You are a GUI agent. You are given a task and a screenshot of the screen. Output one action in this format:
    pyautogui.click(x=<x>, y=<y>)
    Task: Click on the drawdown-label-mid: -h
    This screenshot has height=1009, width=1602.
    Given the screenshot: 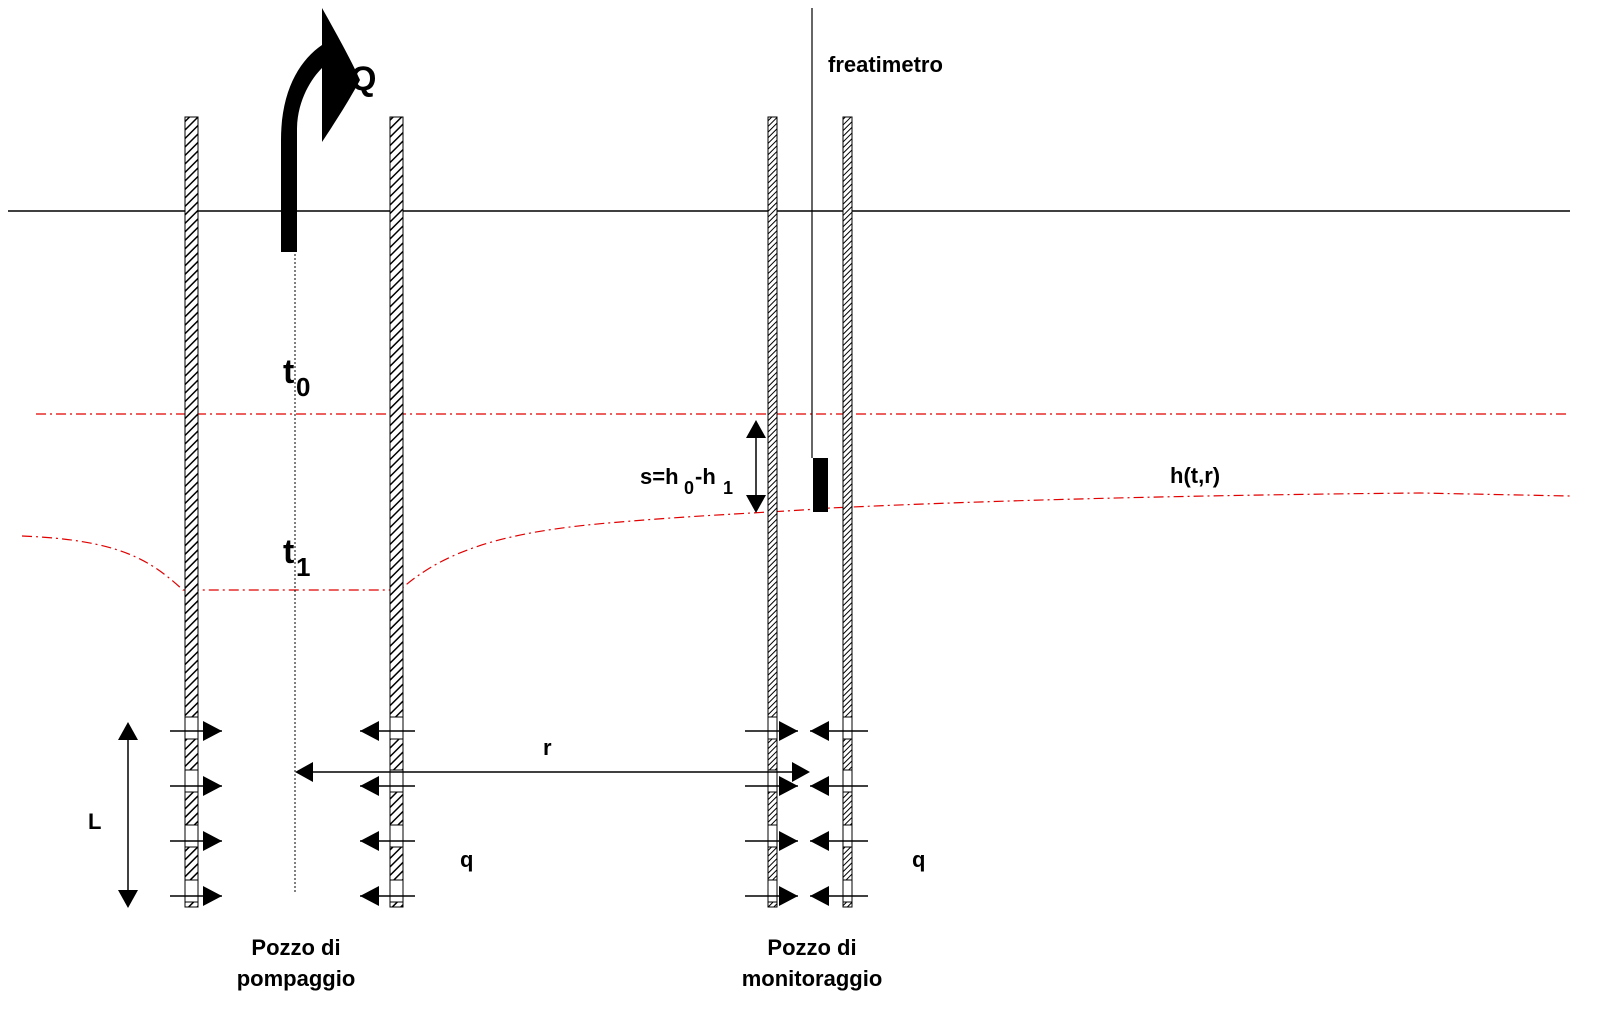 What is the action you would take?
    pyautogui.click(x=705, y=476)
    